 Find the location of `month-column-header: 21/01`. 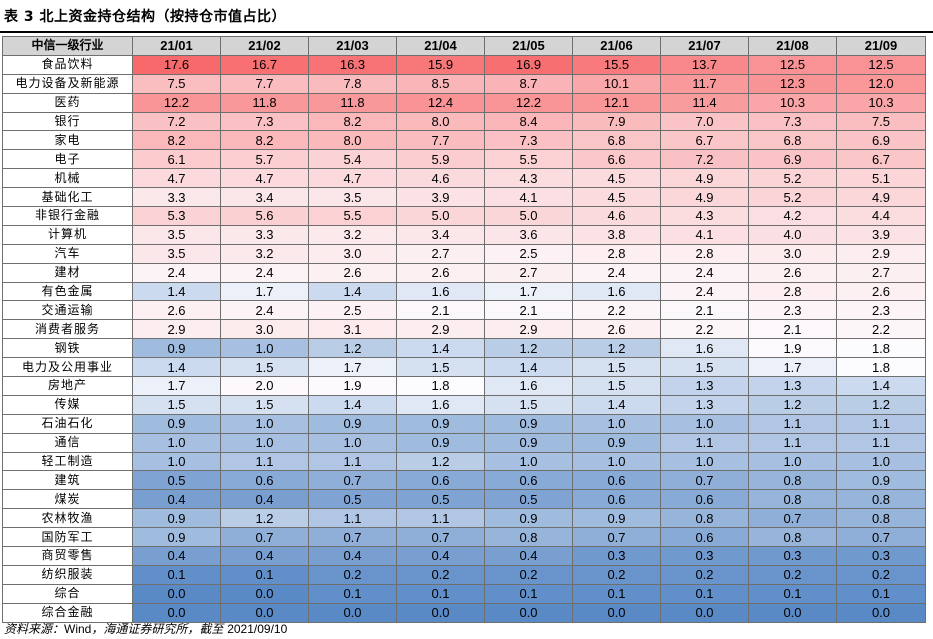

month-column-header: 21/01 is located at coordinates (176, 46).